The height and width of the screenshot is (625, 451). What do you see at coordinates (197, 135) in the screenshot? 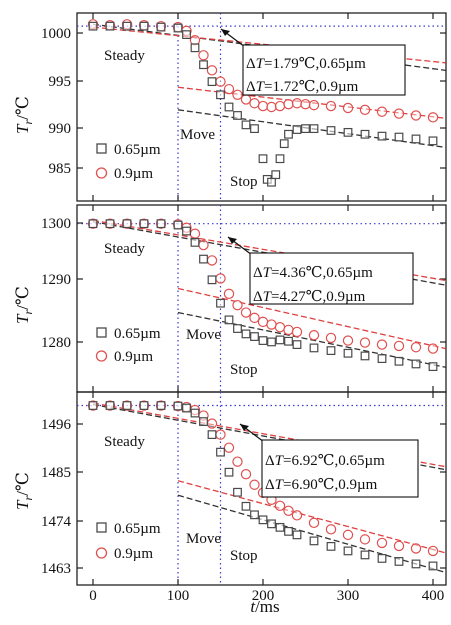
I see `move-label: Move` at bounding box center [197, 135].